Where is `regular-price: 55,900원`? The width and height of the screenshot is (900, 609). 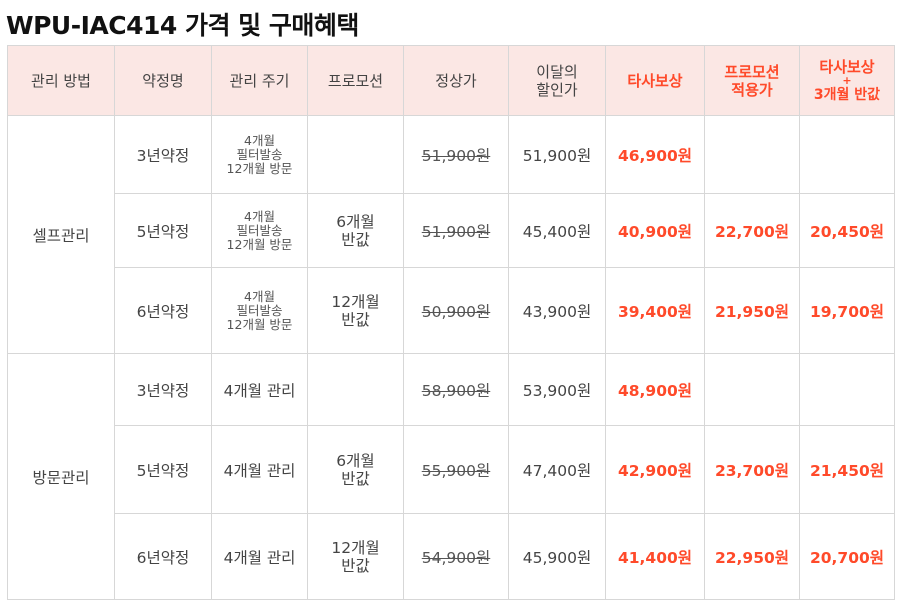 regular-price: 55,900원 is located at coordinates (456, 470).